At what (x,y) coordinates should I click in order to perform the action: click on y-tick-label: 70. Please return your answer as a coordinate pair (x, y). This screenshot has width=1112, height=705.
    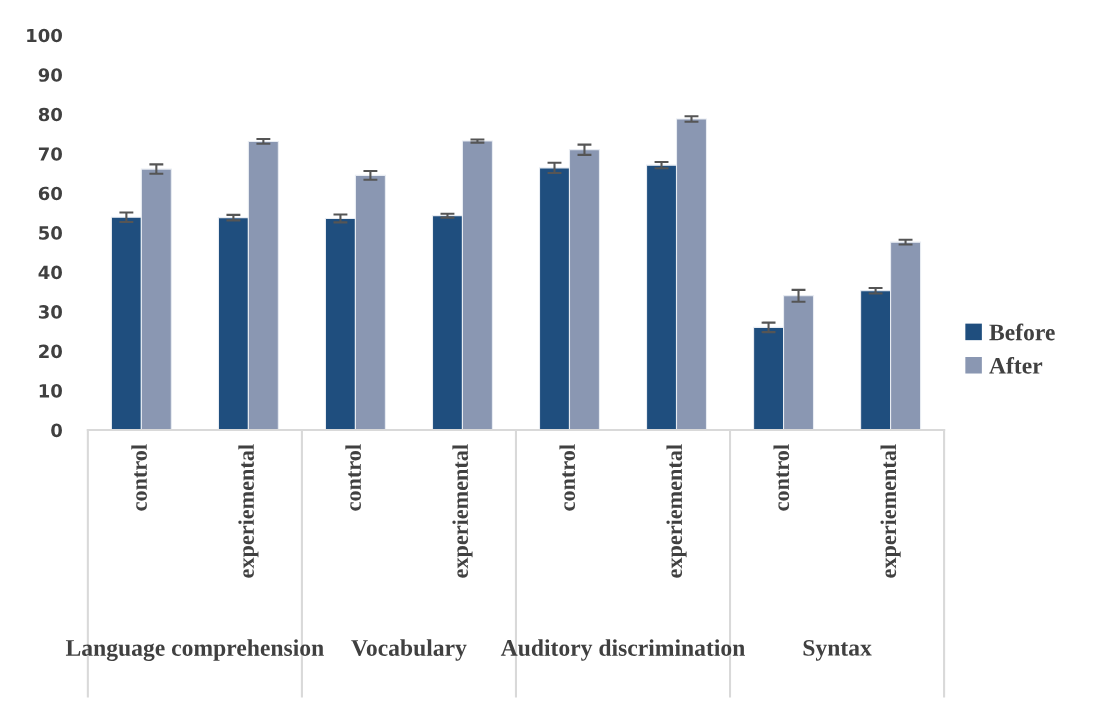
    Looking at the image, I should click on (50, 154).